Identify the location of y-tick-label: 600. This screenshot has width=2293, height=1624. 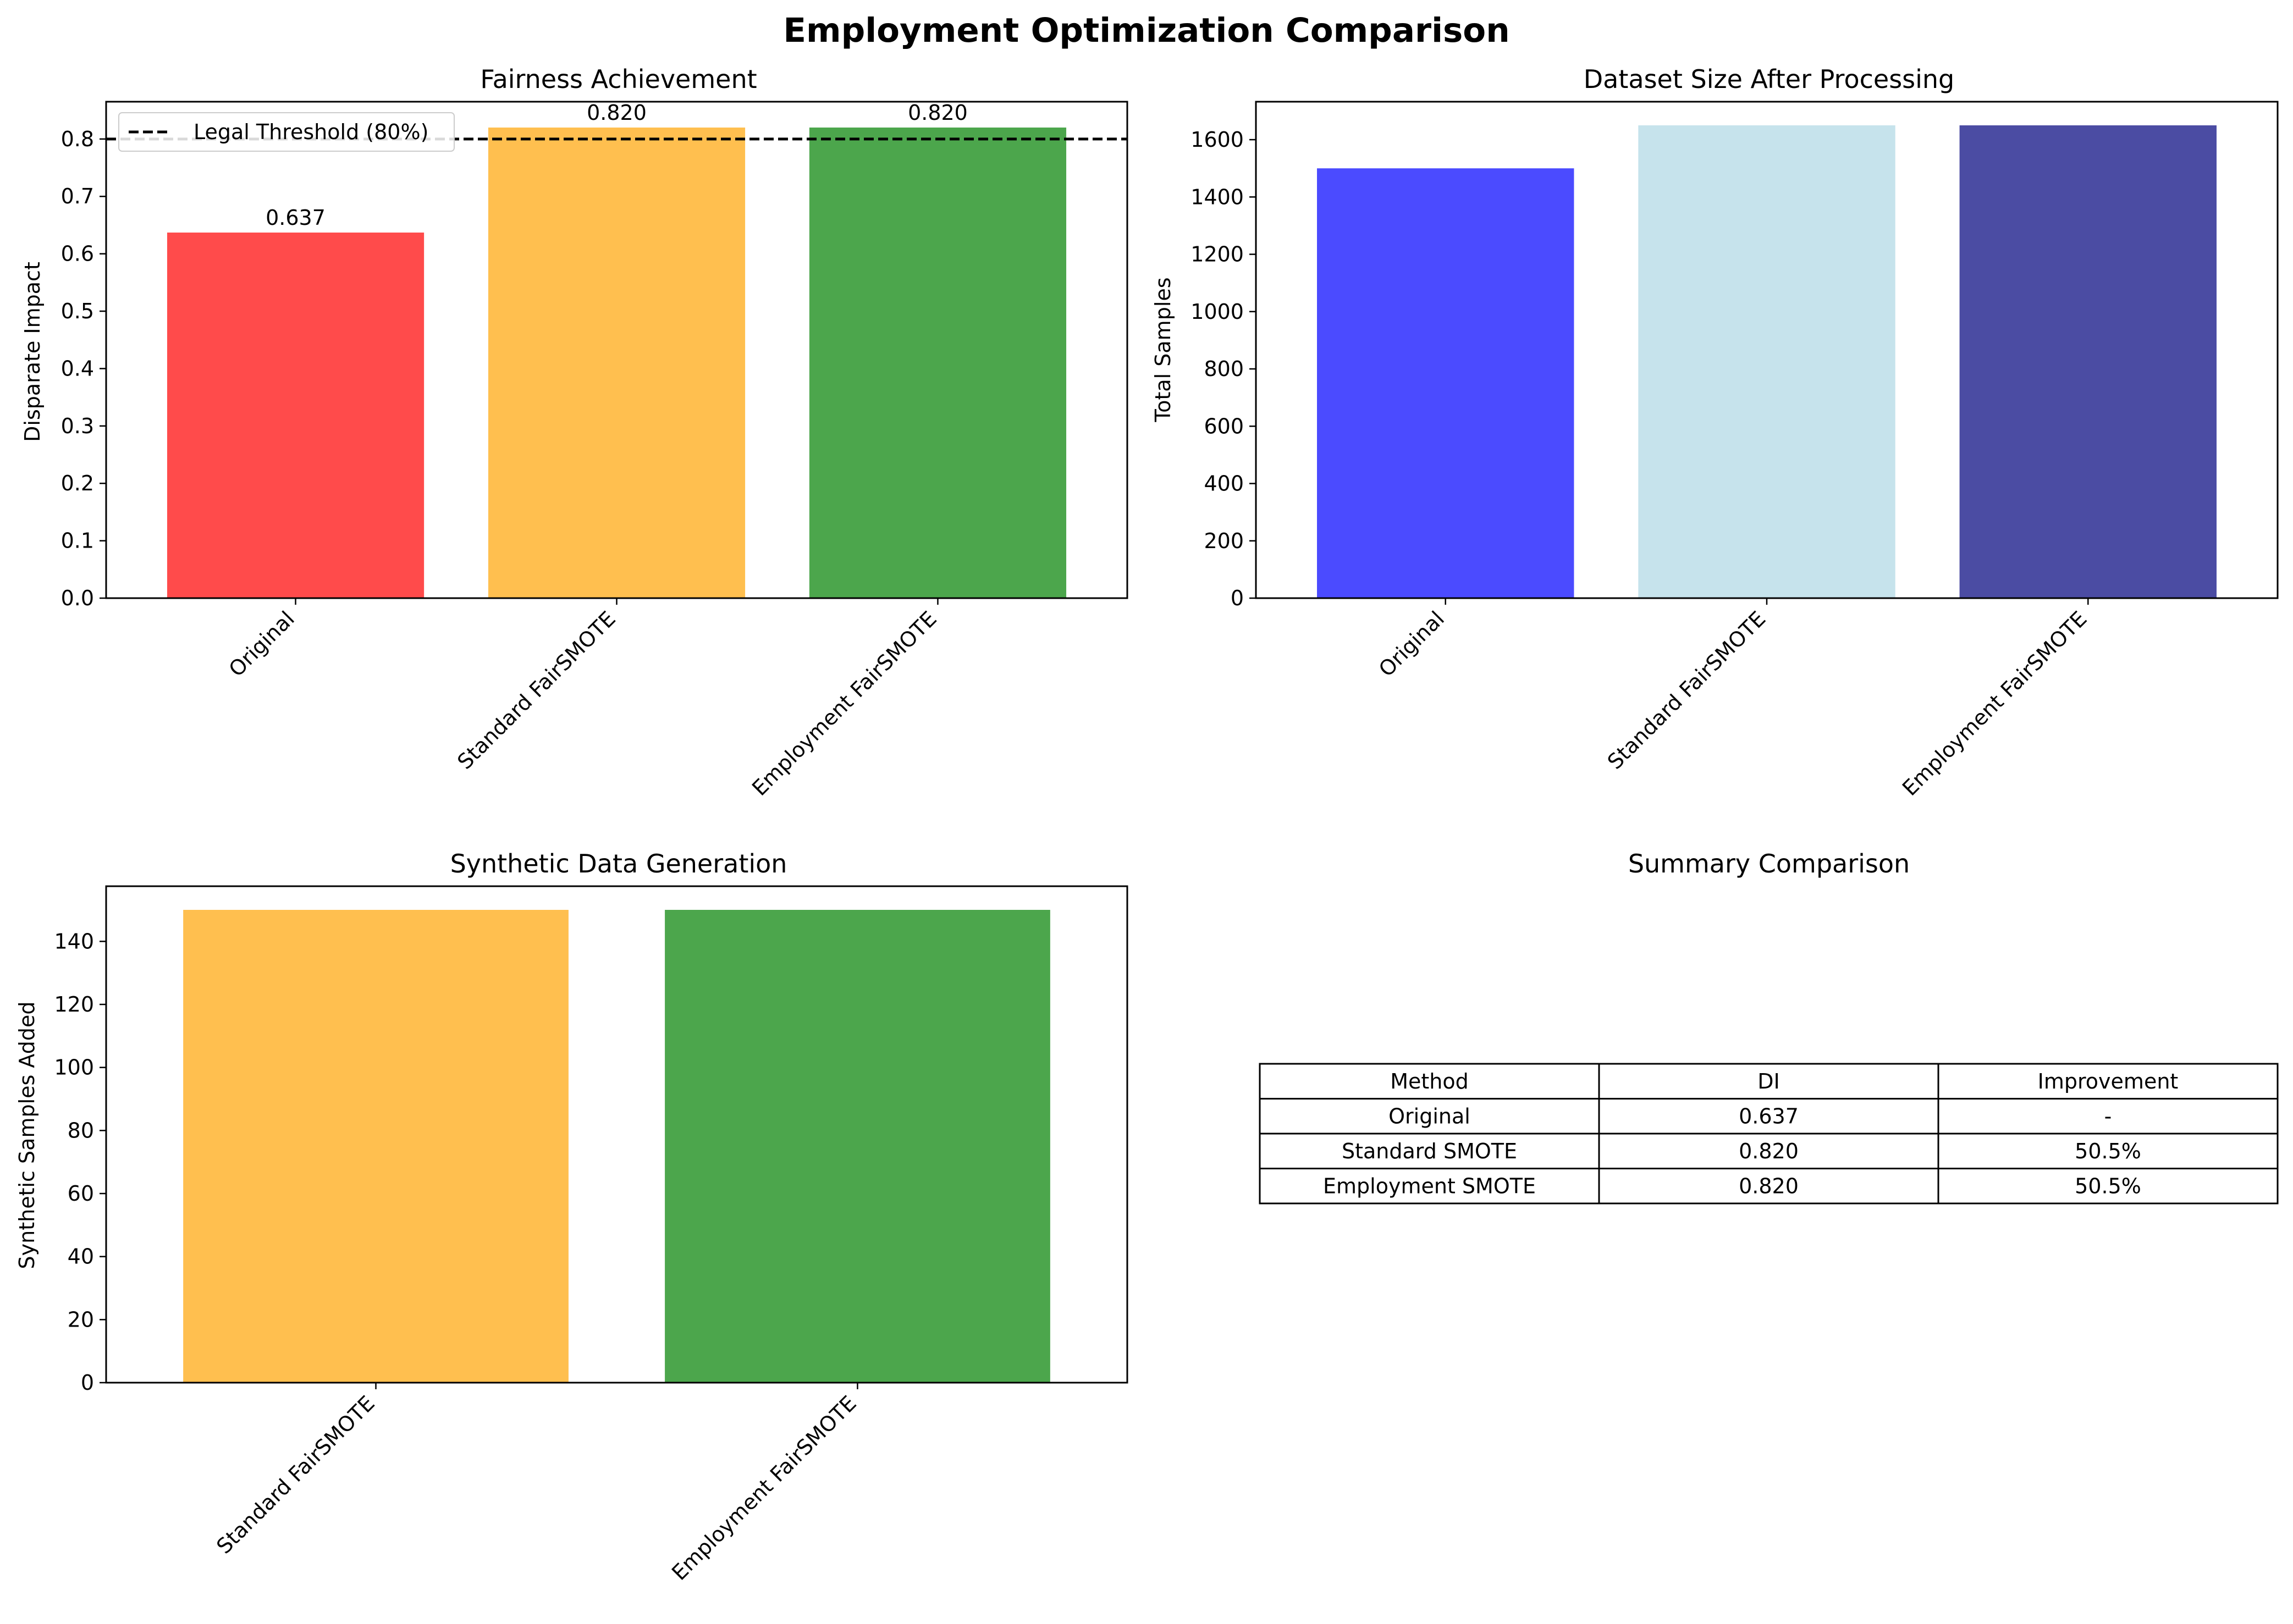
(1224, 426).